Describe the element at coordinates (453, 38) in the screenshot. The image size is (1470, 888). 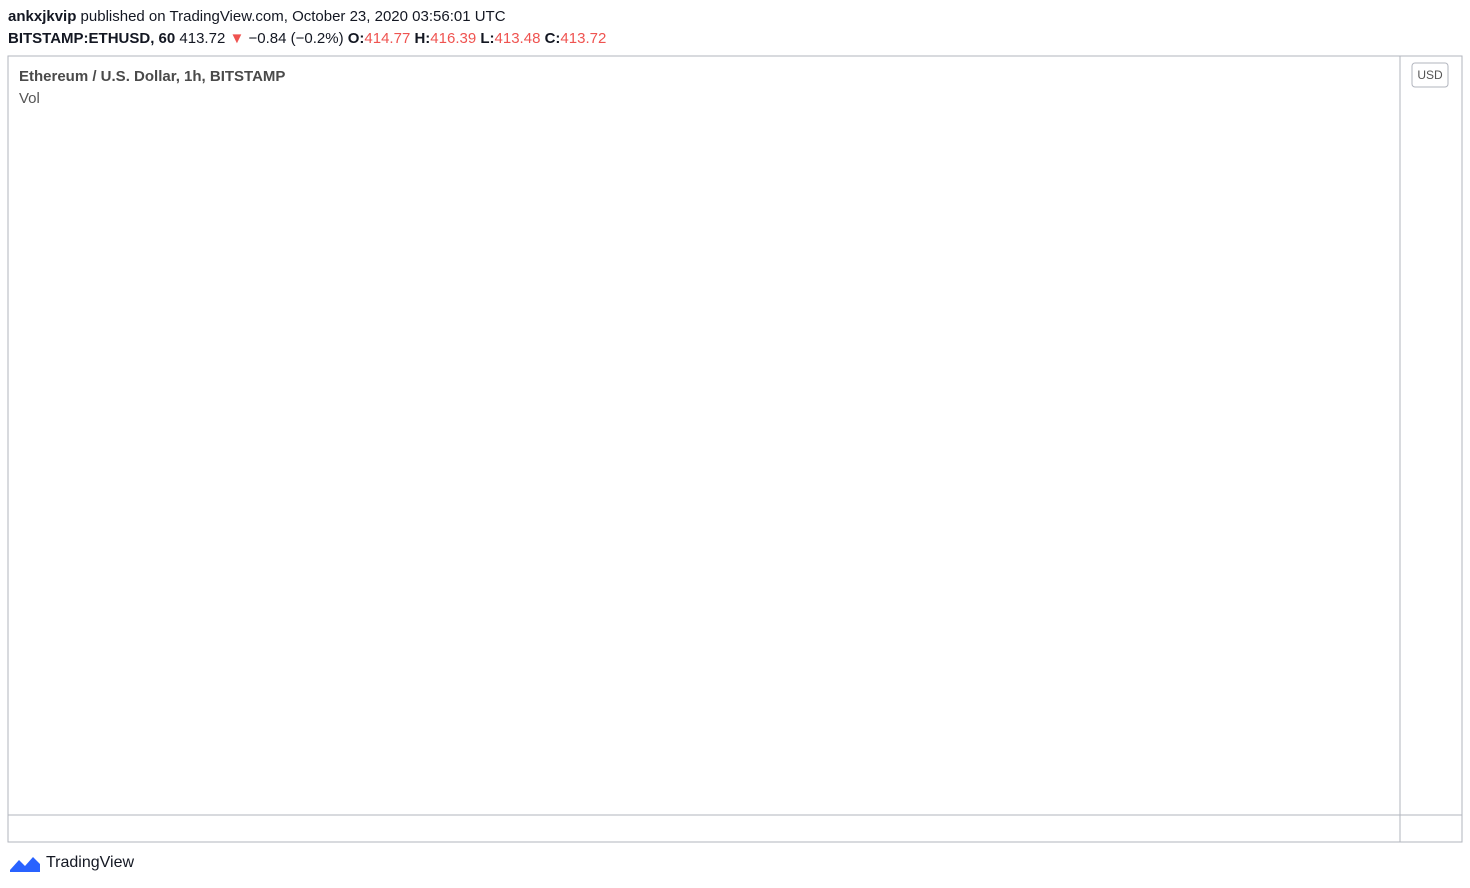
I see `h-value: 416.39` at that location.